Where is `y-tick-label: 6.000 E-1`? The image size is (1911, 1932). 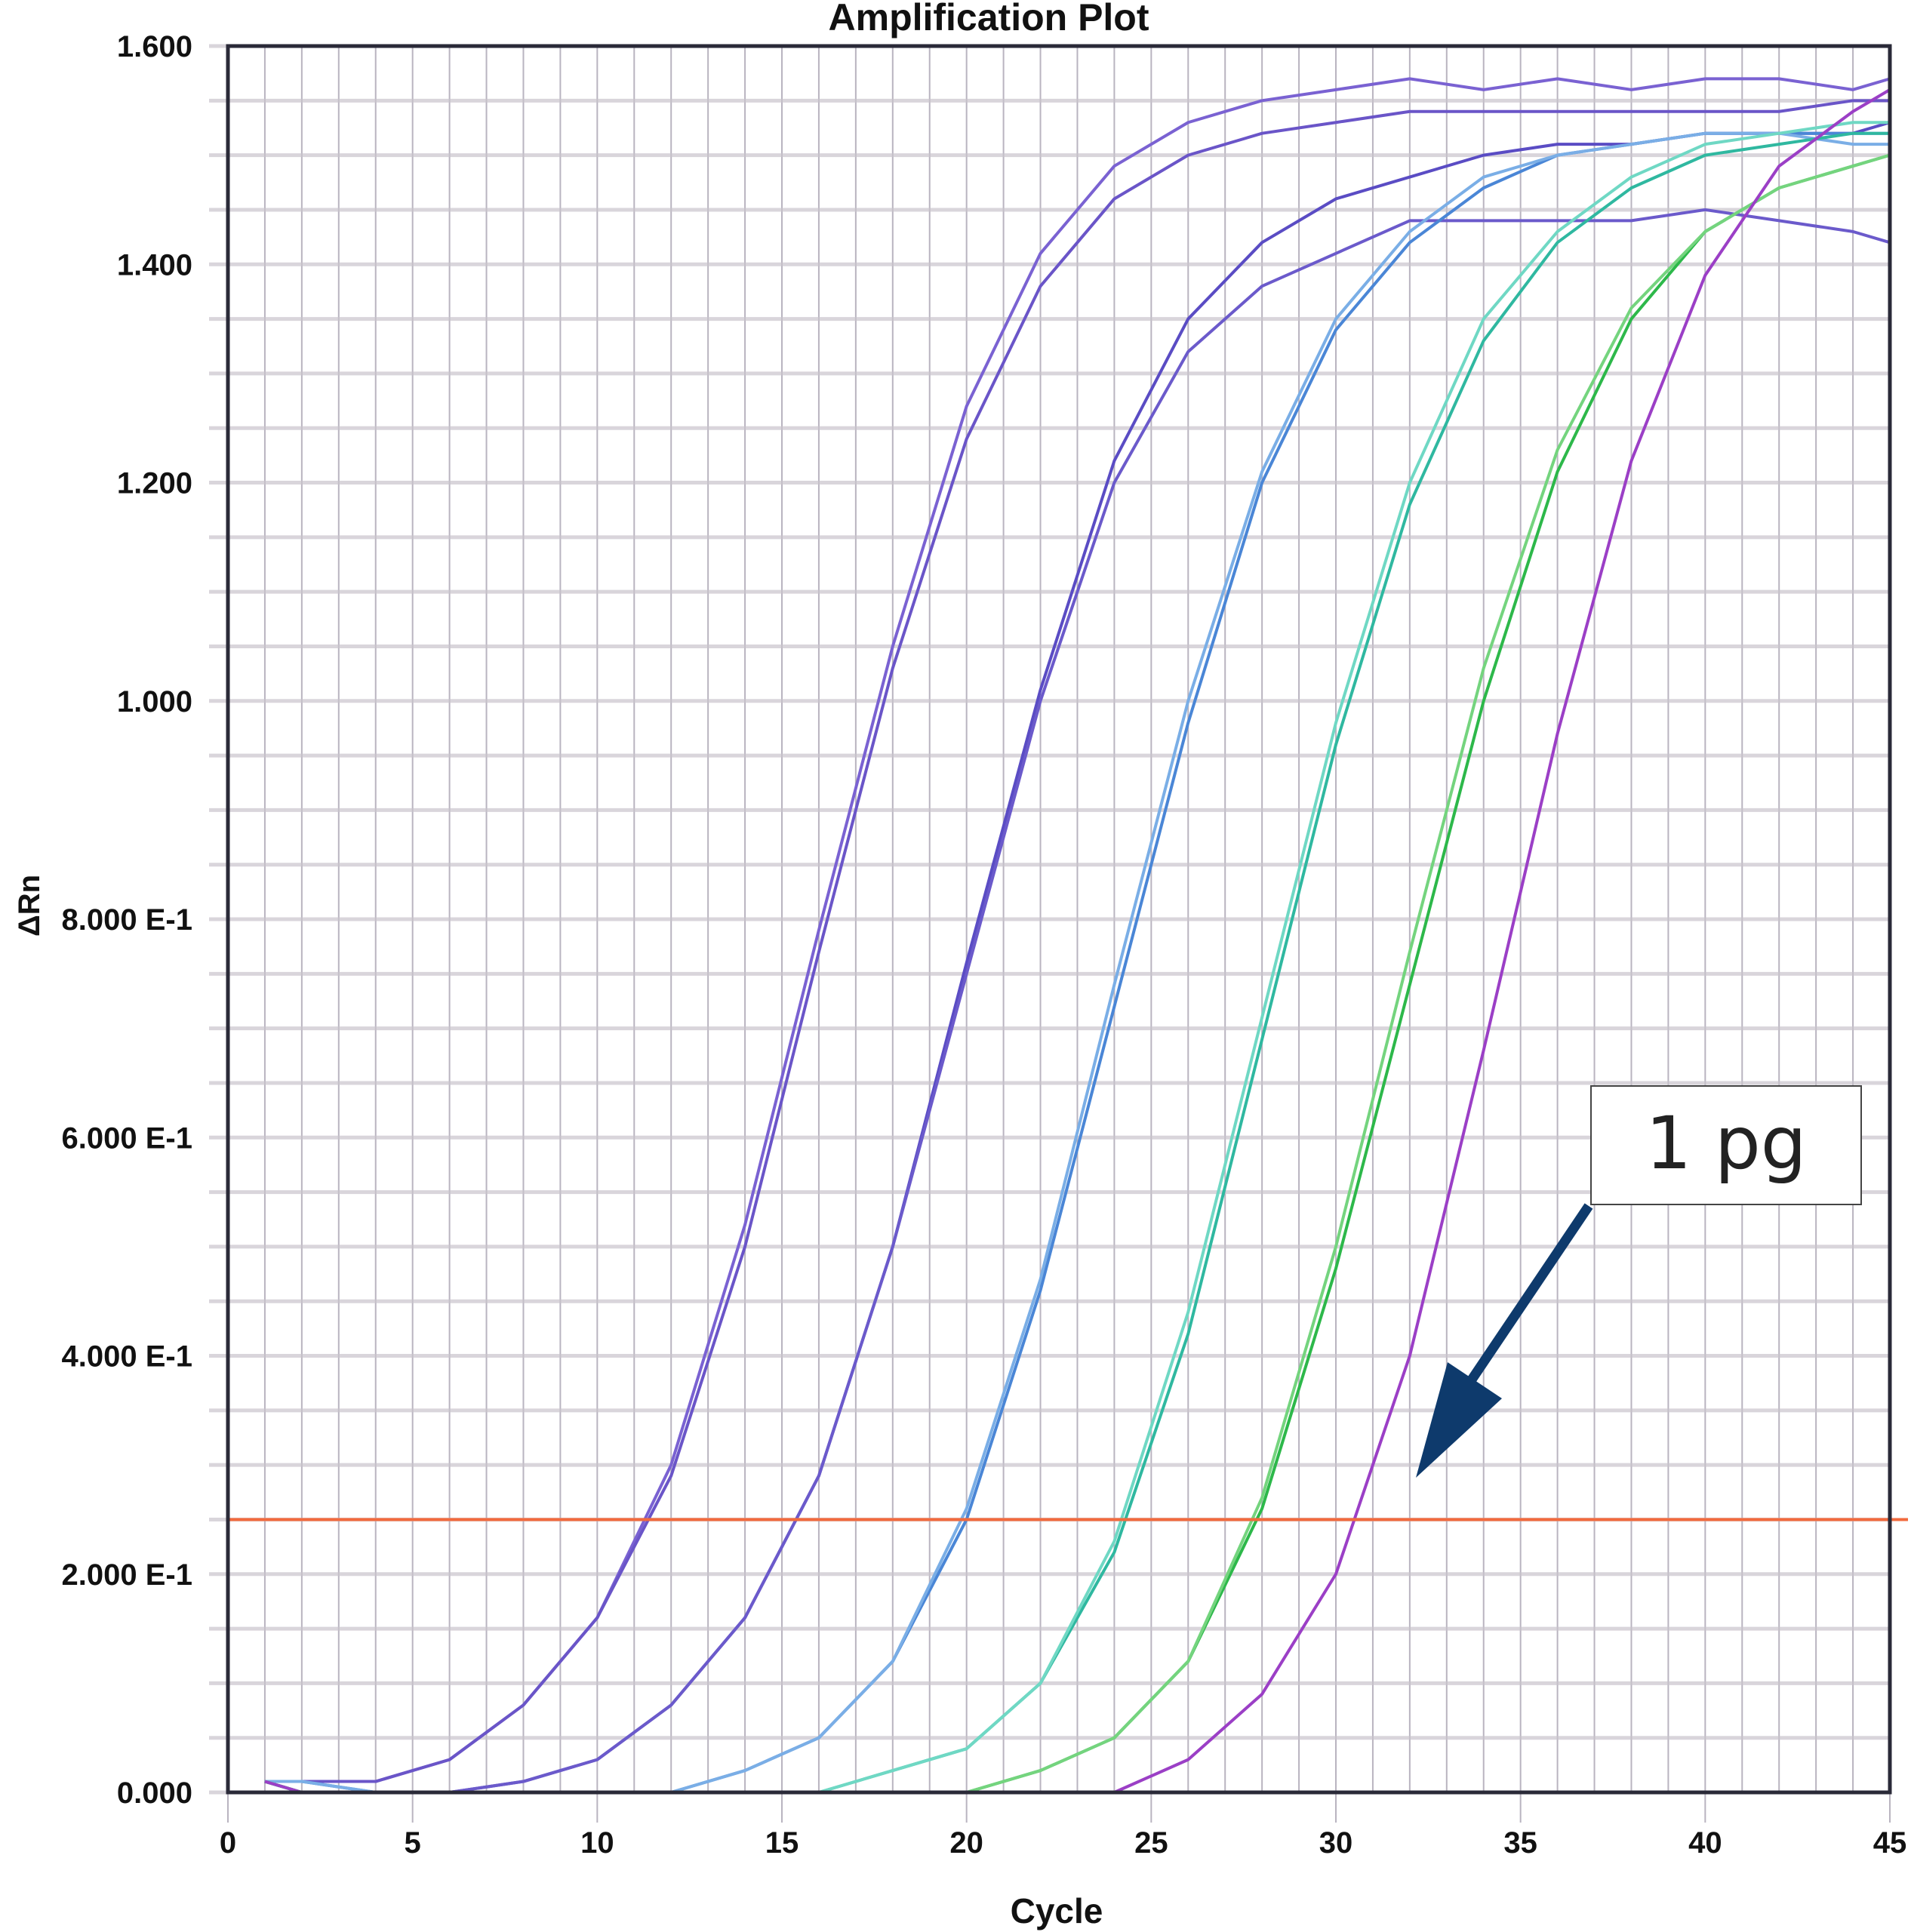
y-tick-label: 6.000 E-1 is located at coordinates (127, 1138).